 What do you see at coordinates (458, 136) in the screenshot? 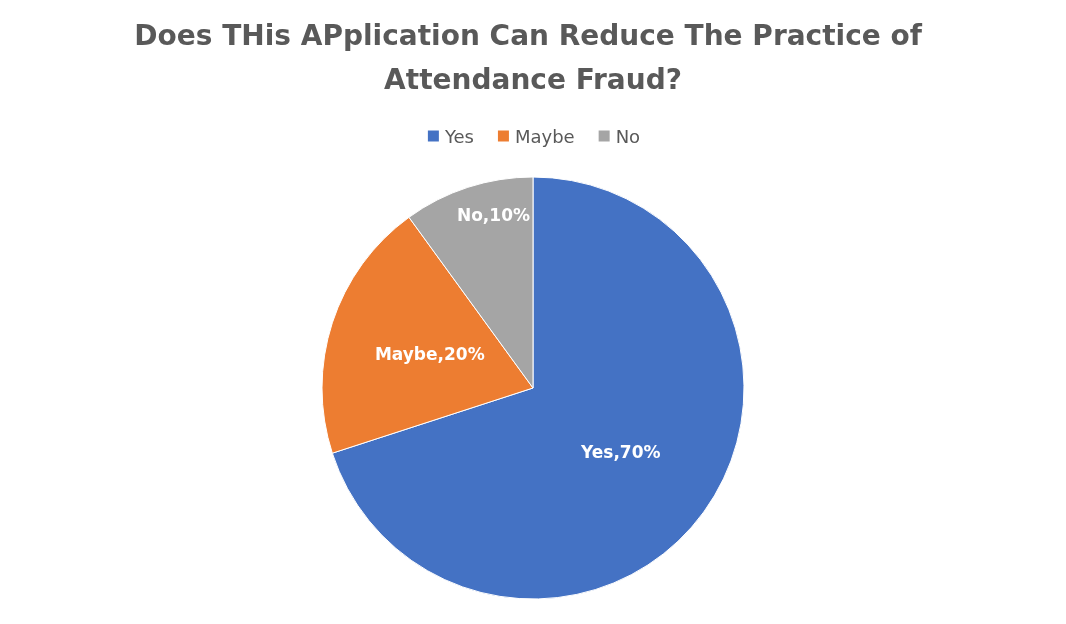
I see `legend-label: Yes` at bounding box center [458, 136].